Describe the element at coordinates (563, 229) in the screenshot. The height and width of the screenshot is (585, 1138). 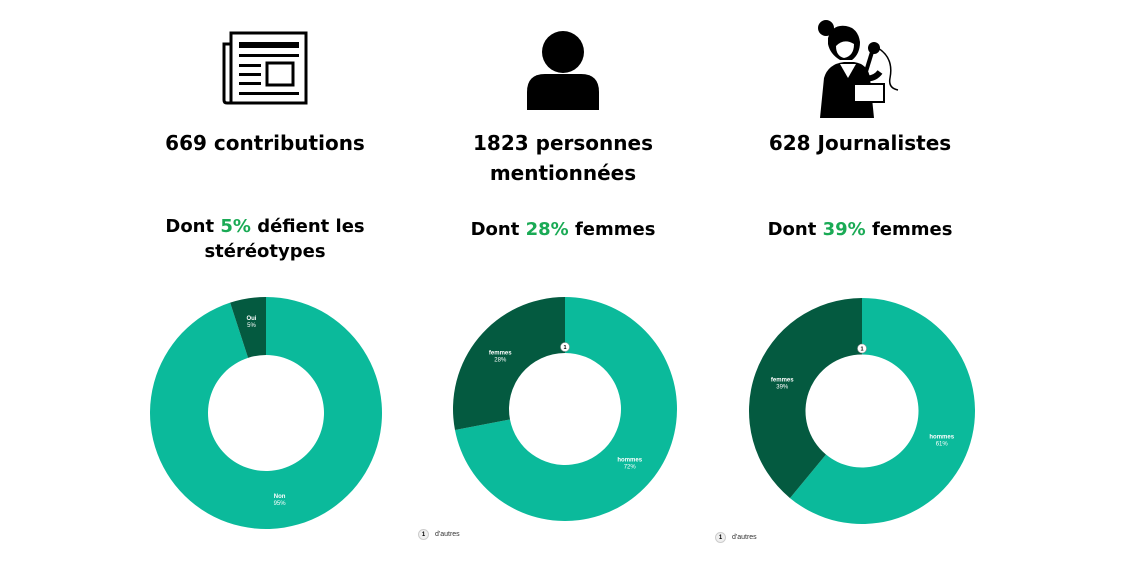
I see `subtitle-personnes: Dont 28% femmes` at that location.